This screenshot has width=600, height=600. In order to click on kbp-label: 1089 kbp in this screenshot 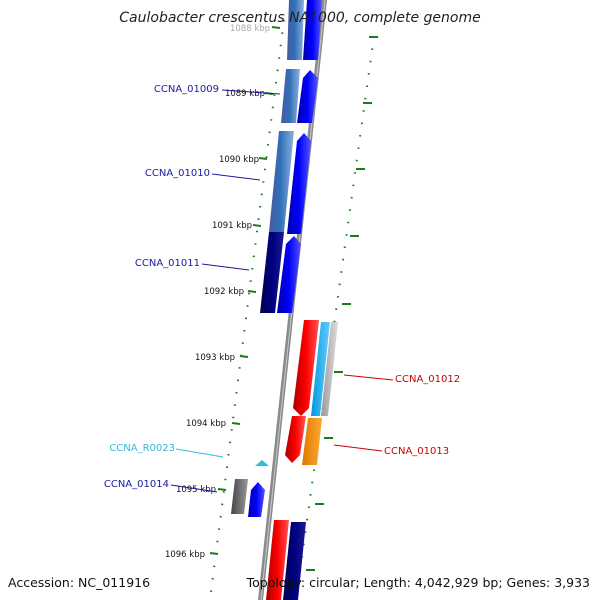, I will do `click(245, 94)`.